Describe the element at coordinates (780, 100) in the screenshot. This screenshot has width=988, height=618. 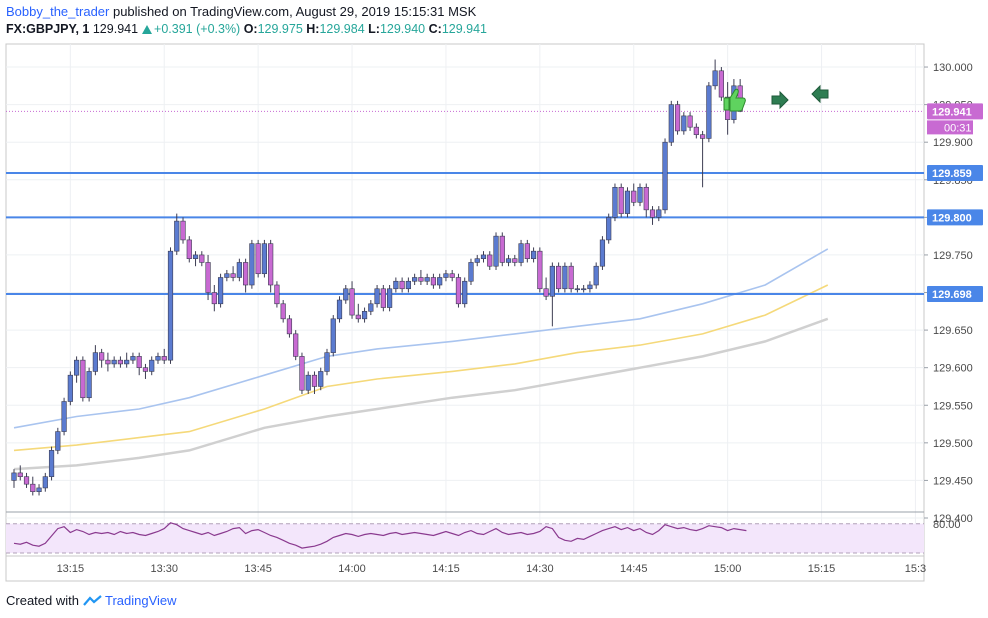
I see `arrow-right-icon` at that location.